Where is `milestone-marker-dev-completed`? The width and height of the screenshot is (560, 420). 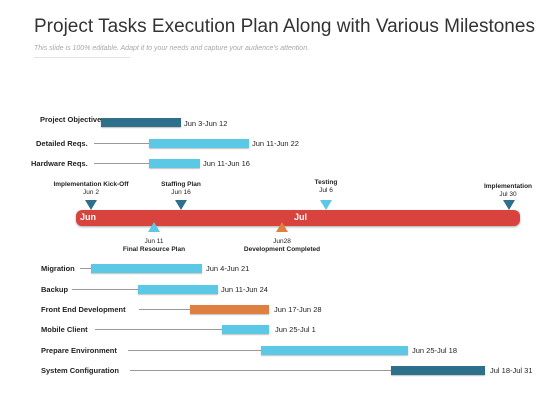
milestone-marker-dev-completed is located at coordinates (282, 227).